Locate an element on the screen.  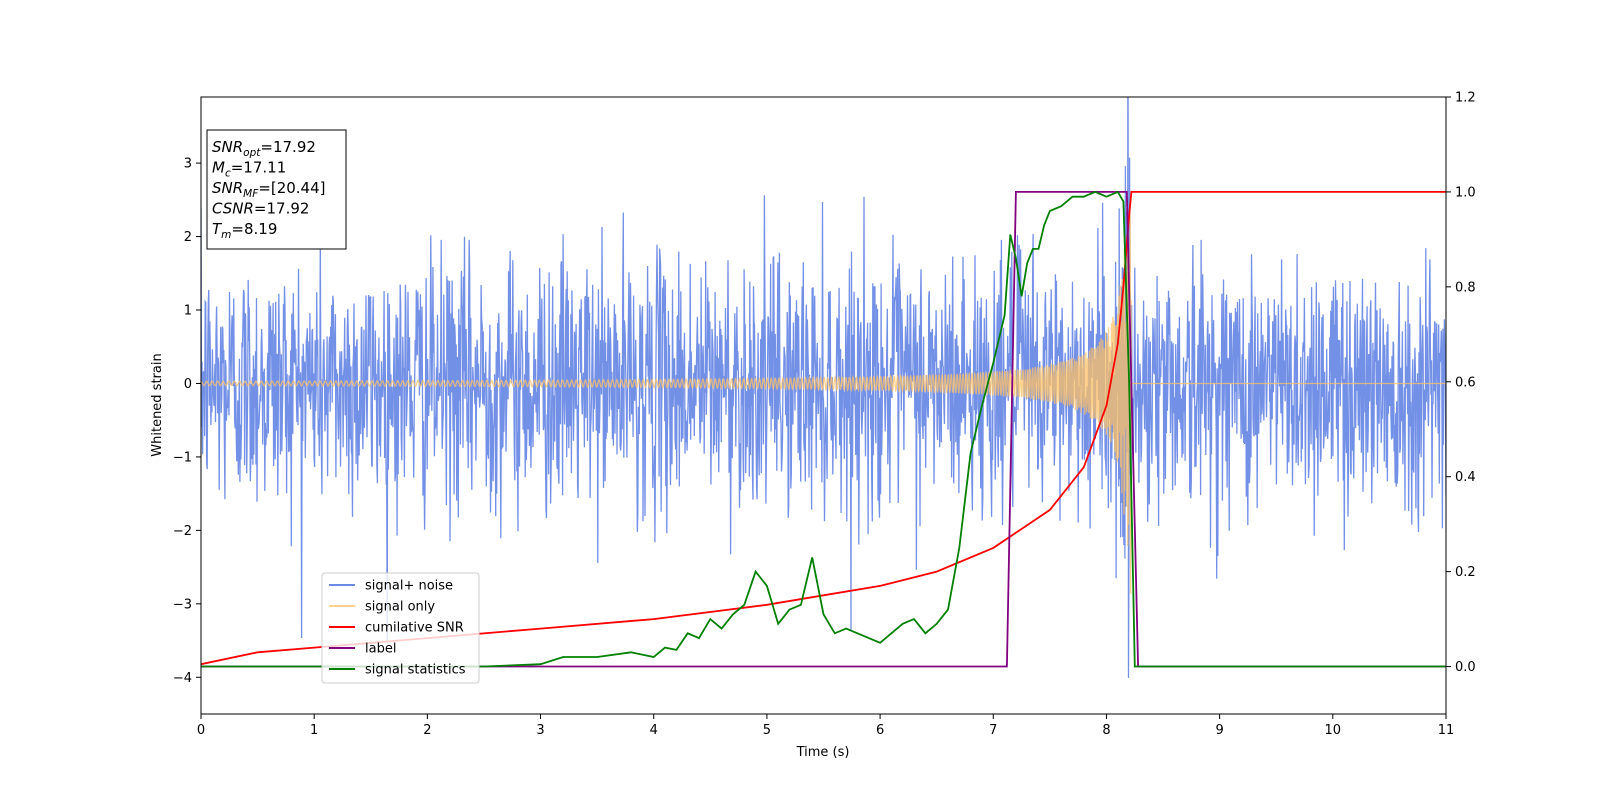
legend-label: label is located at coordinates (380, 649).